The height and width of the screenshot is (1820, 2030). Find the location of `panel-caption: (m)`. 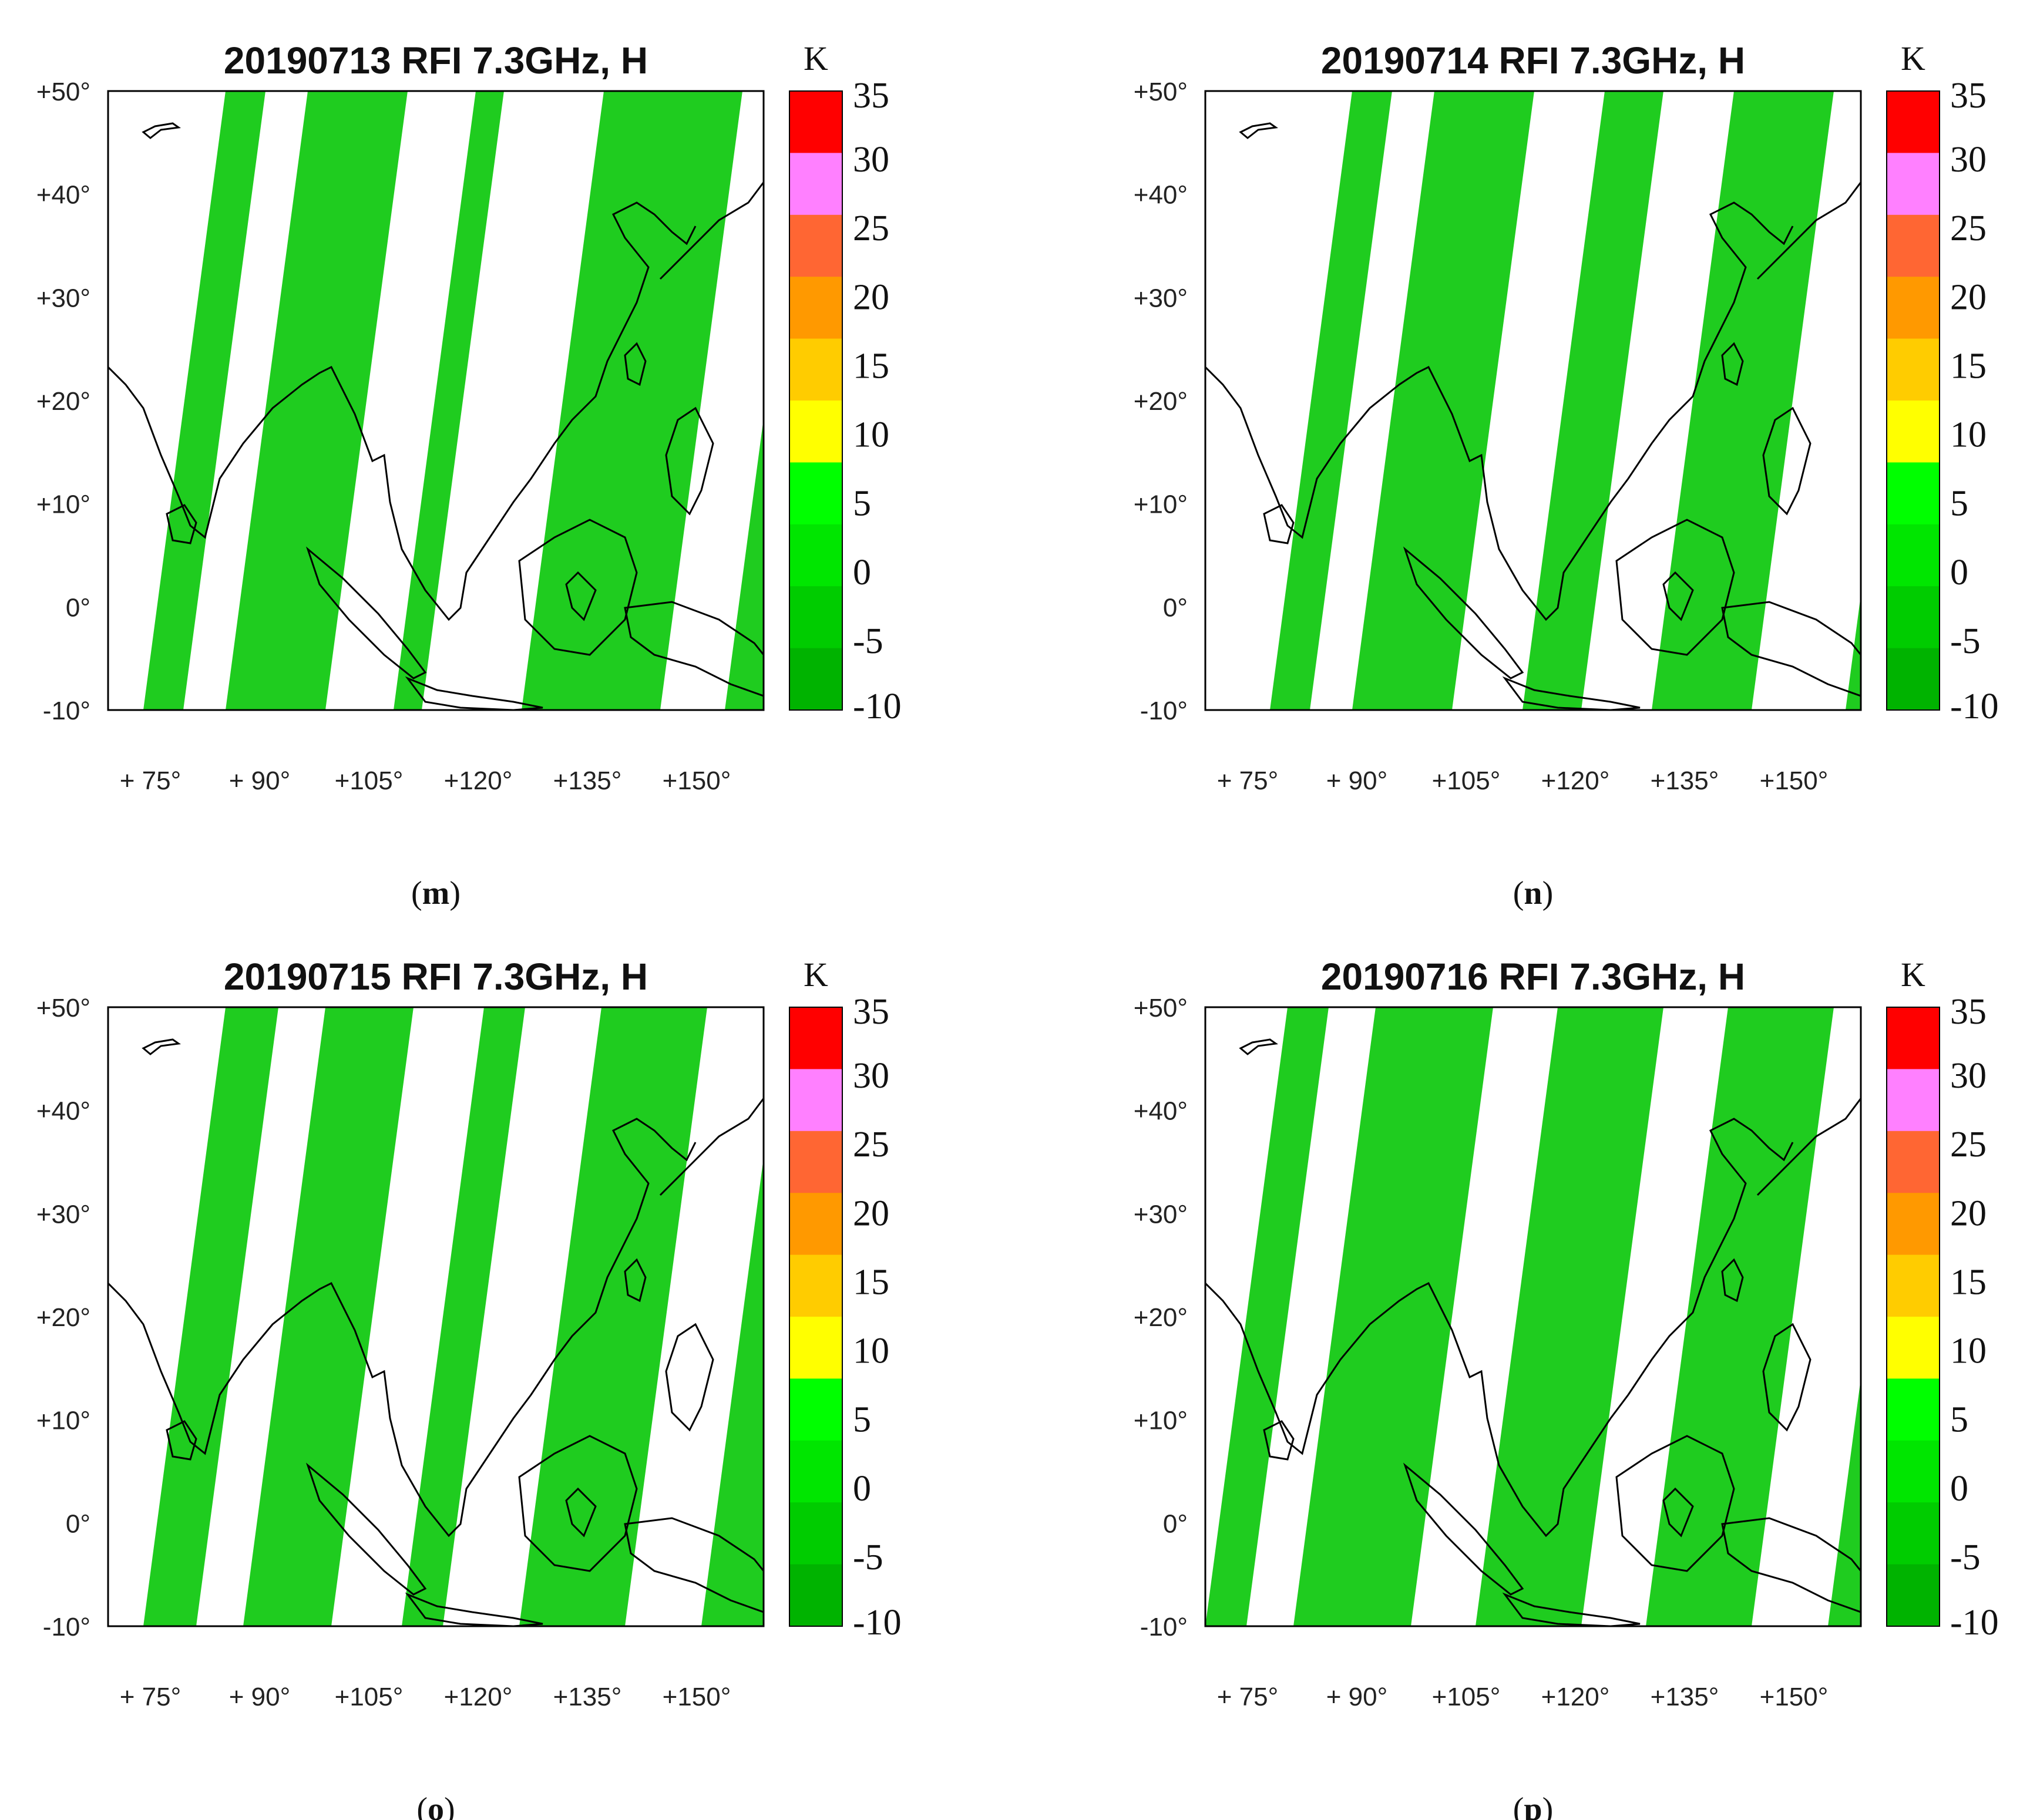

panel-caption: (m) is located at coordinates (436, 893).